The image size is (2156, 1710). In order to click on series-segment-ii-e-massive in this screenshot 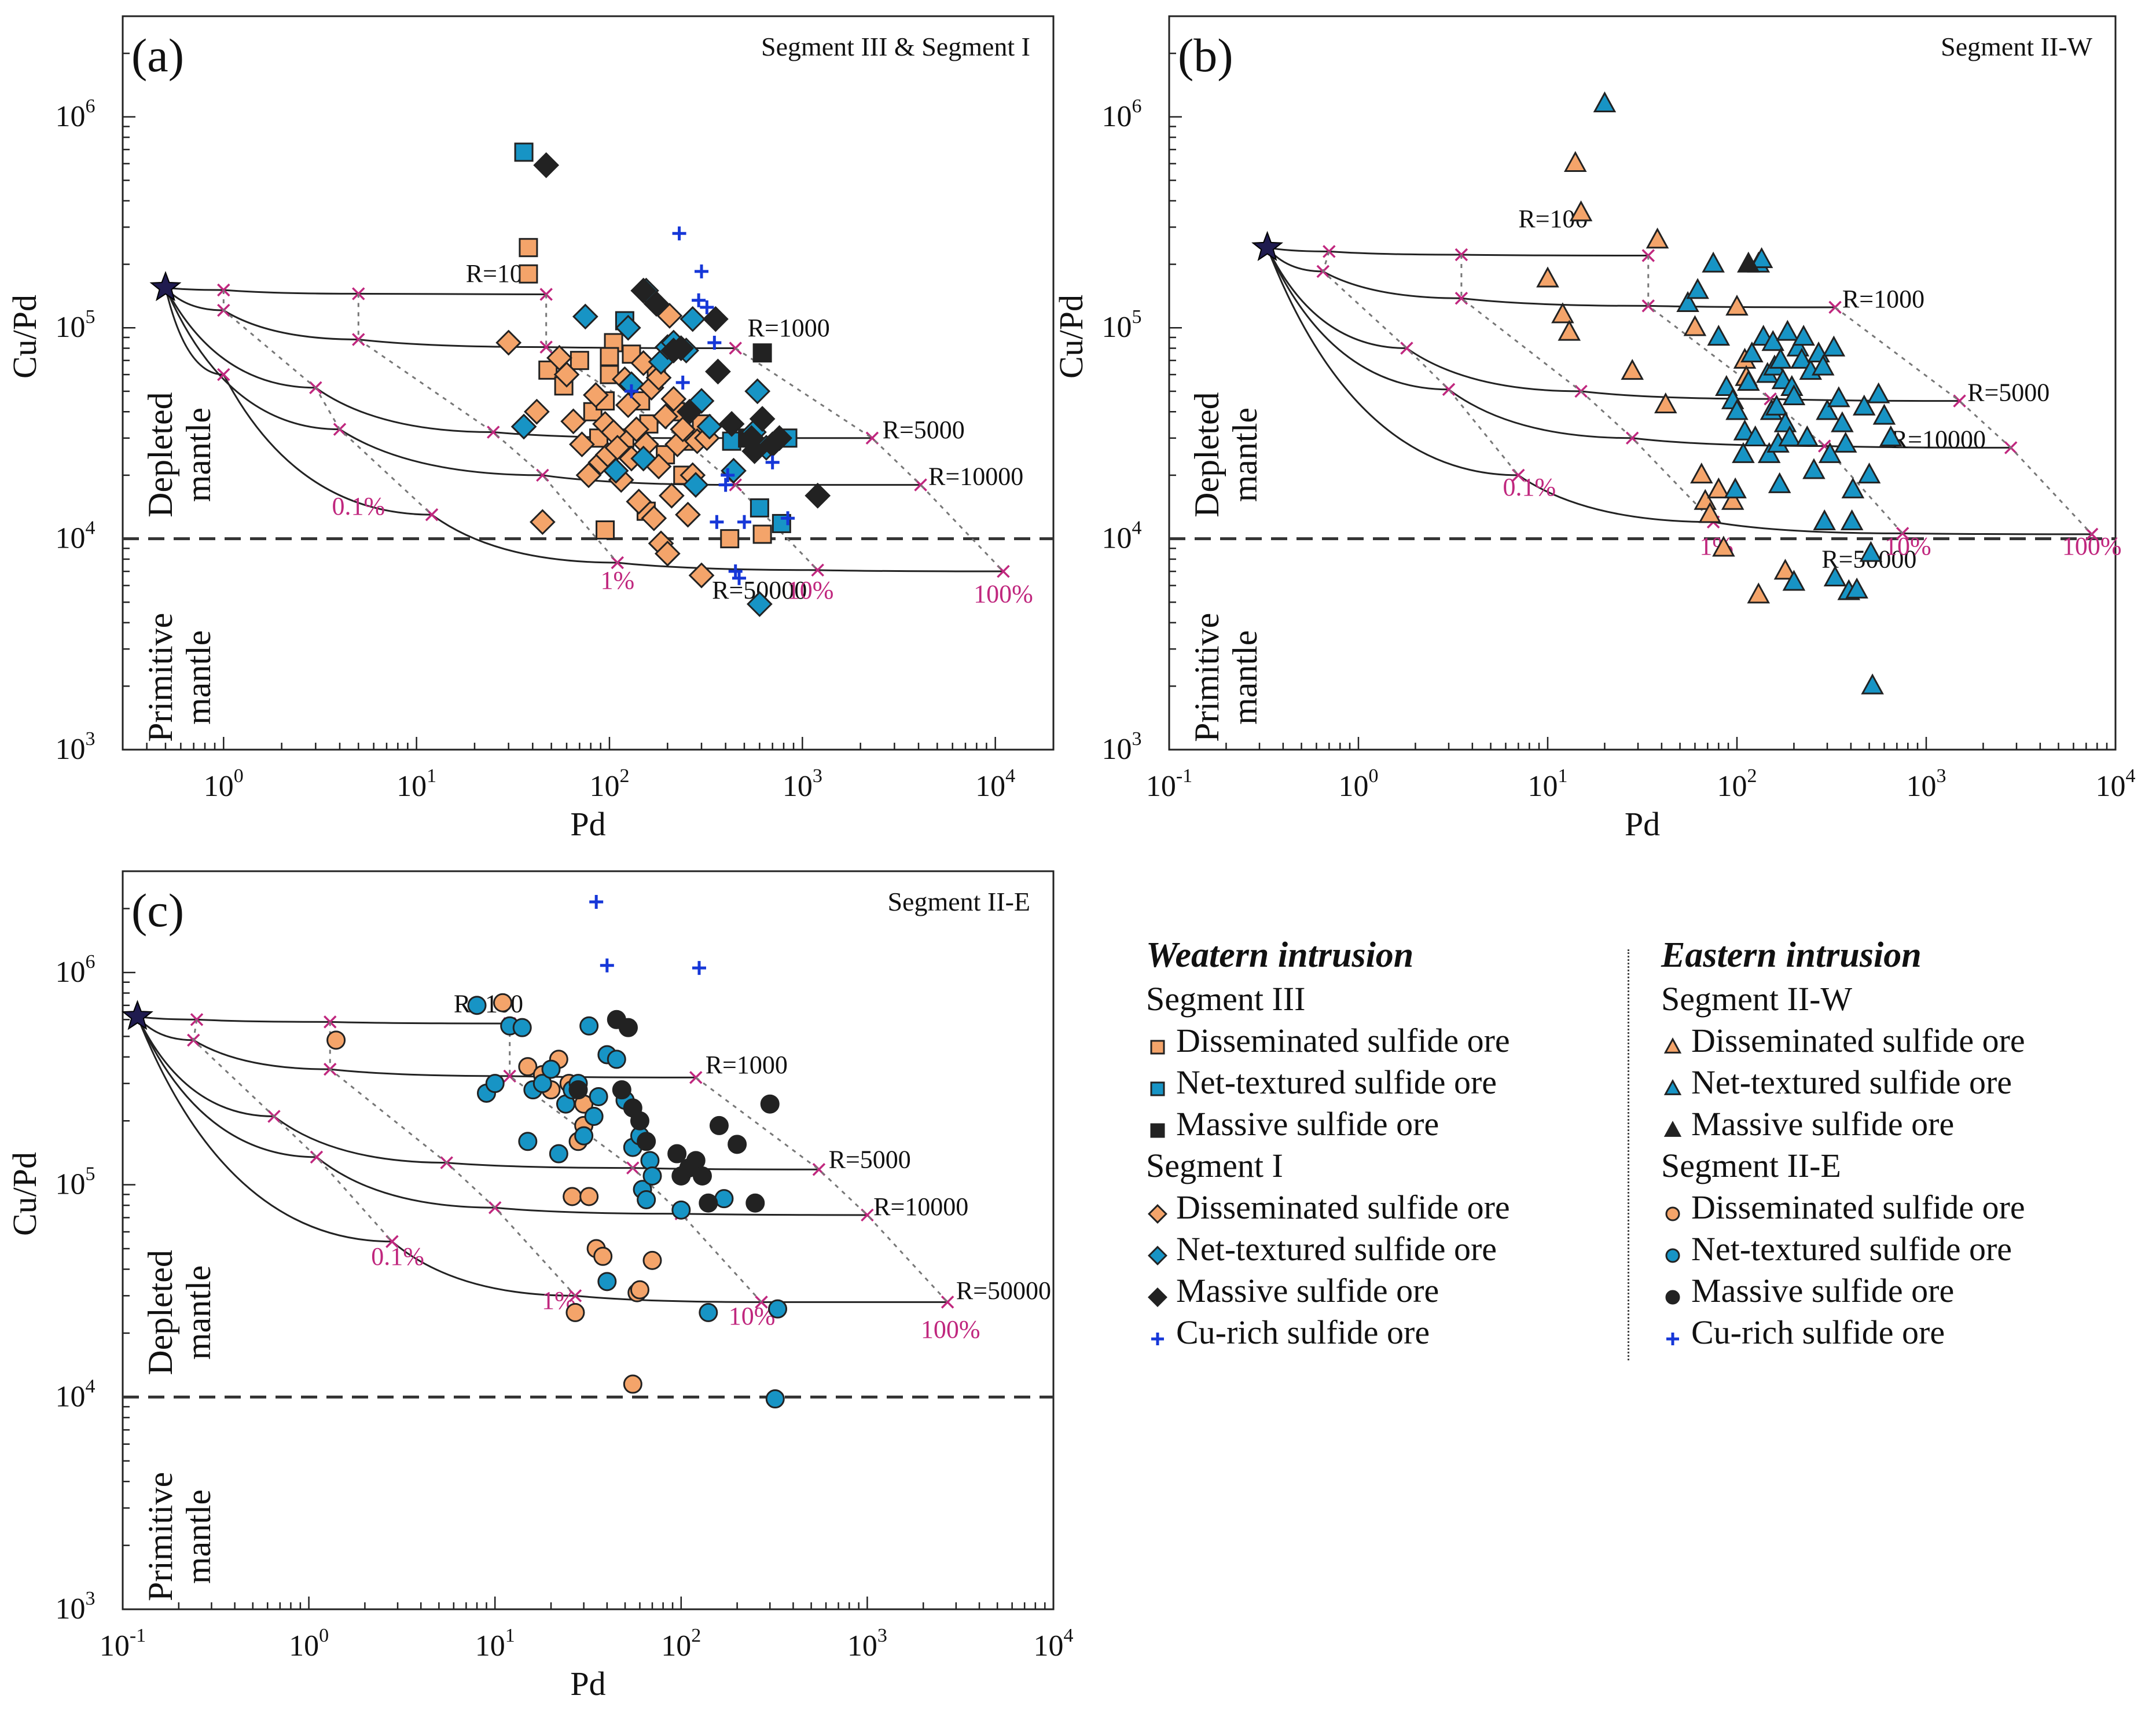, I will do `click(674, 1111)`.